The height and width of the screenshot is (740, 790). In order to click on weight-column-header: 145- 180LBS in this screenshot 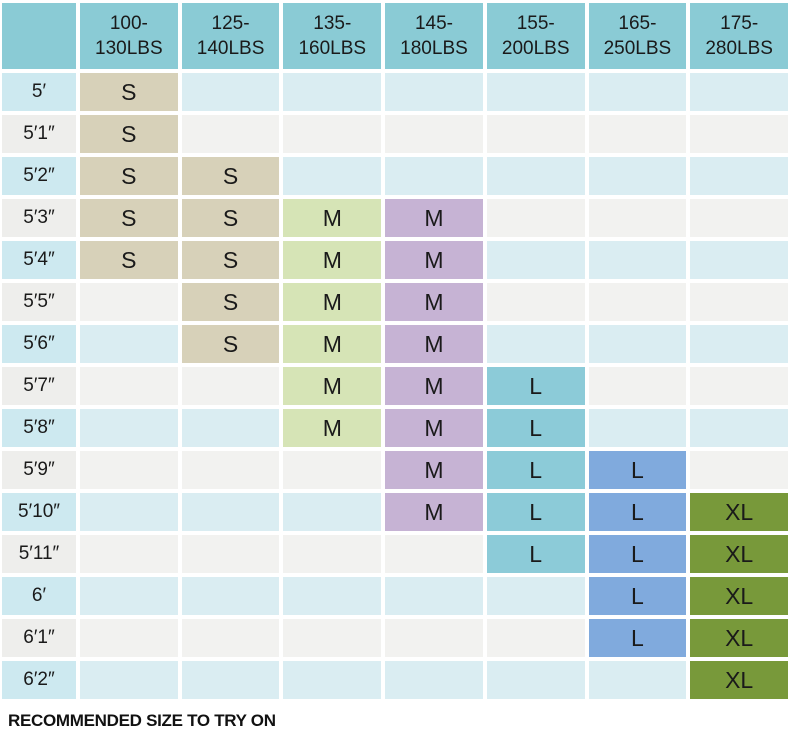, I will do `click(434, 36)`.